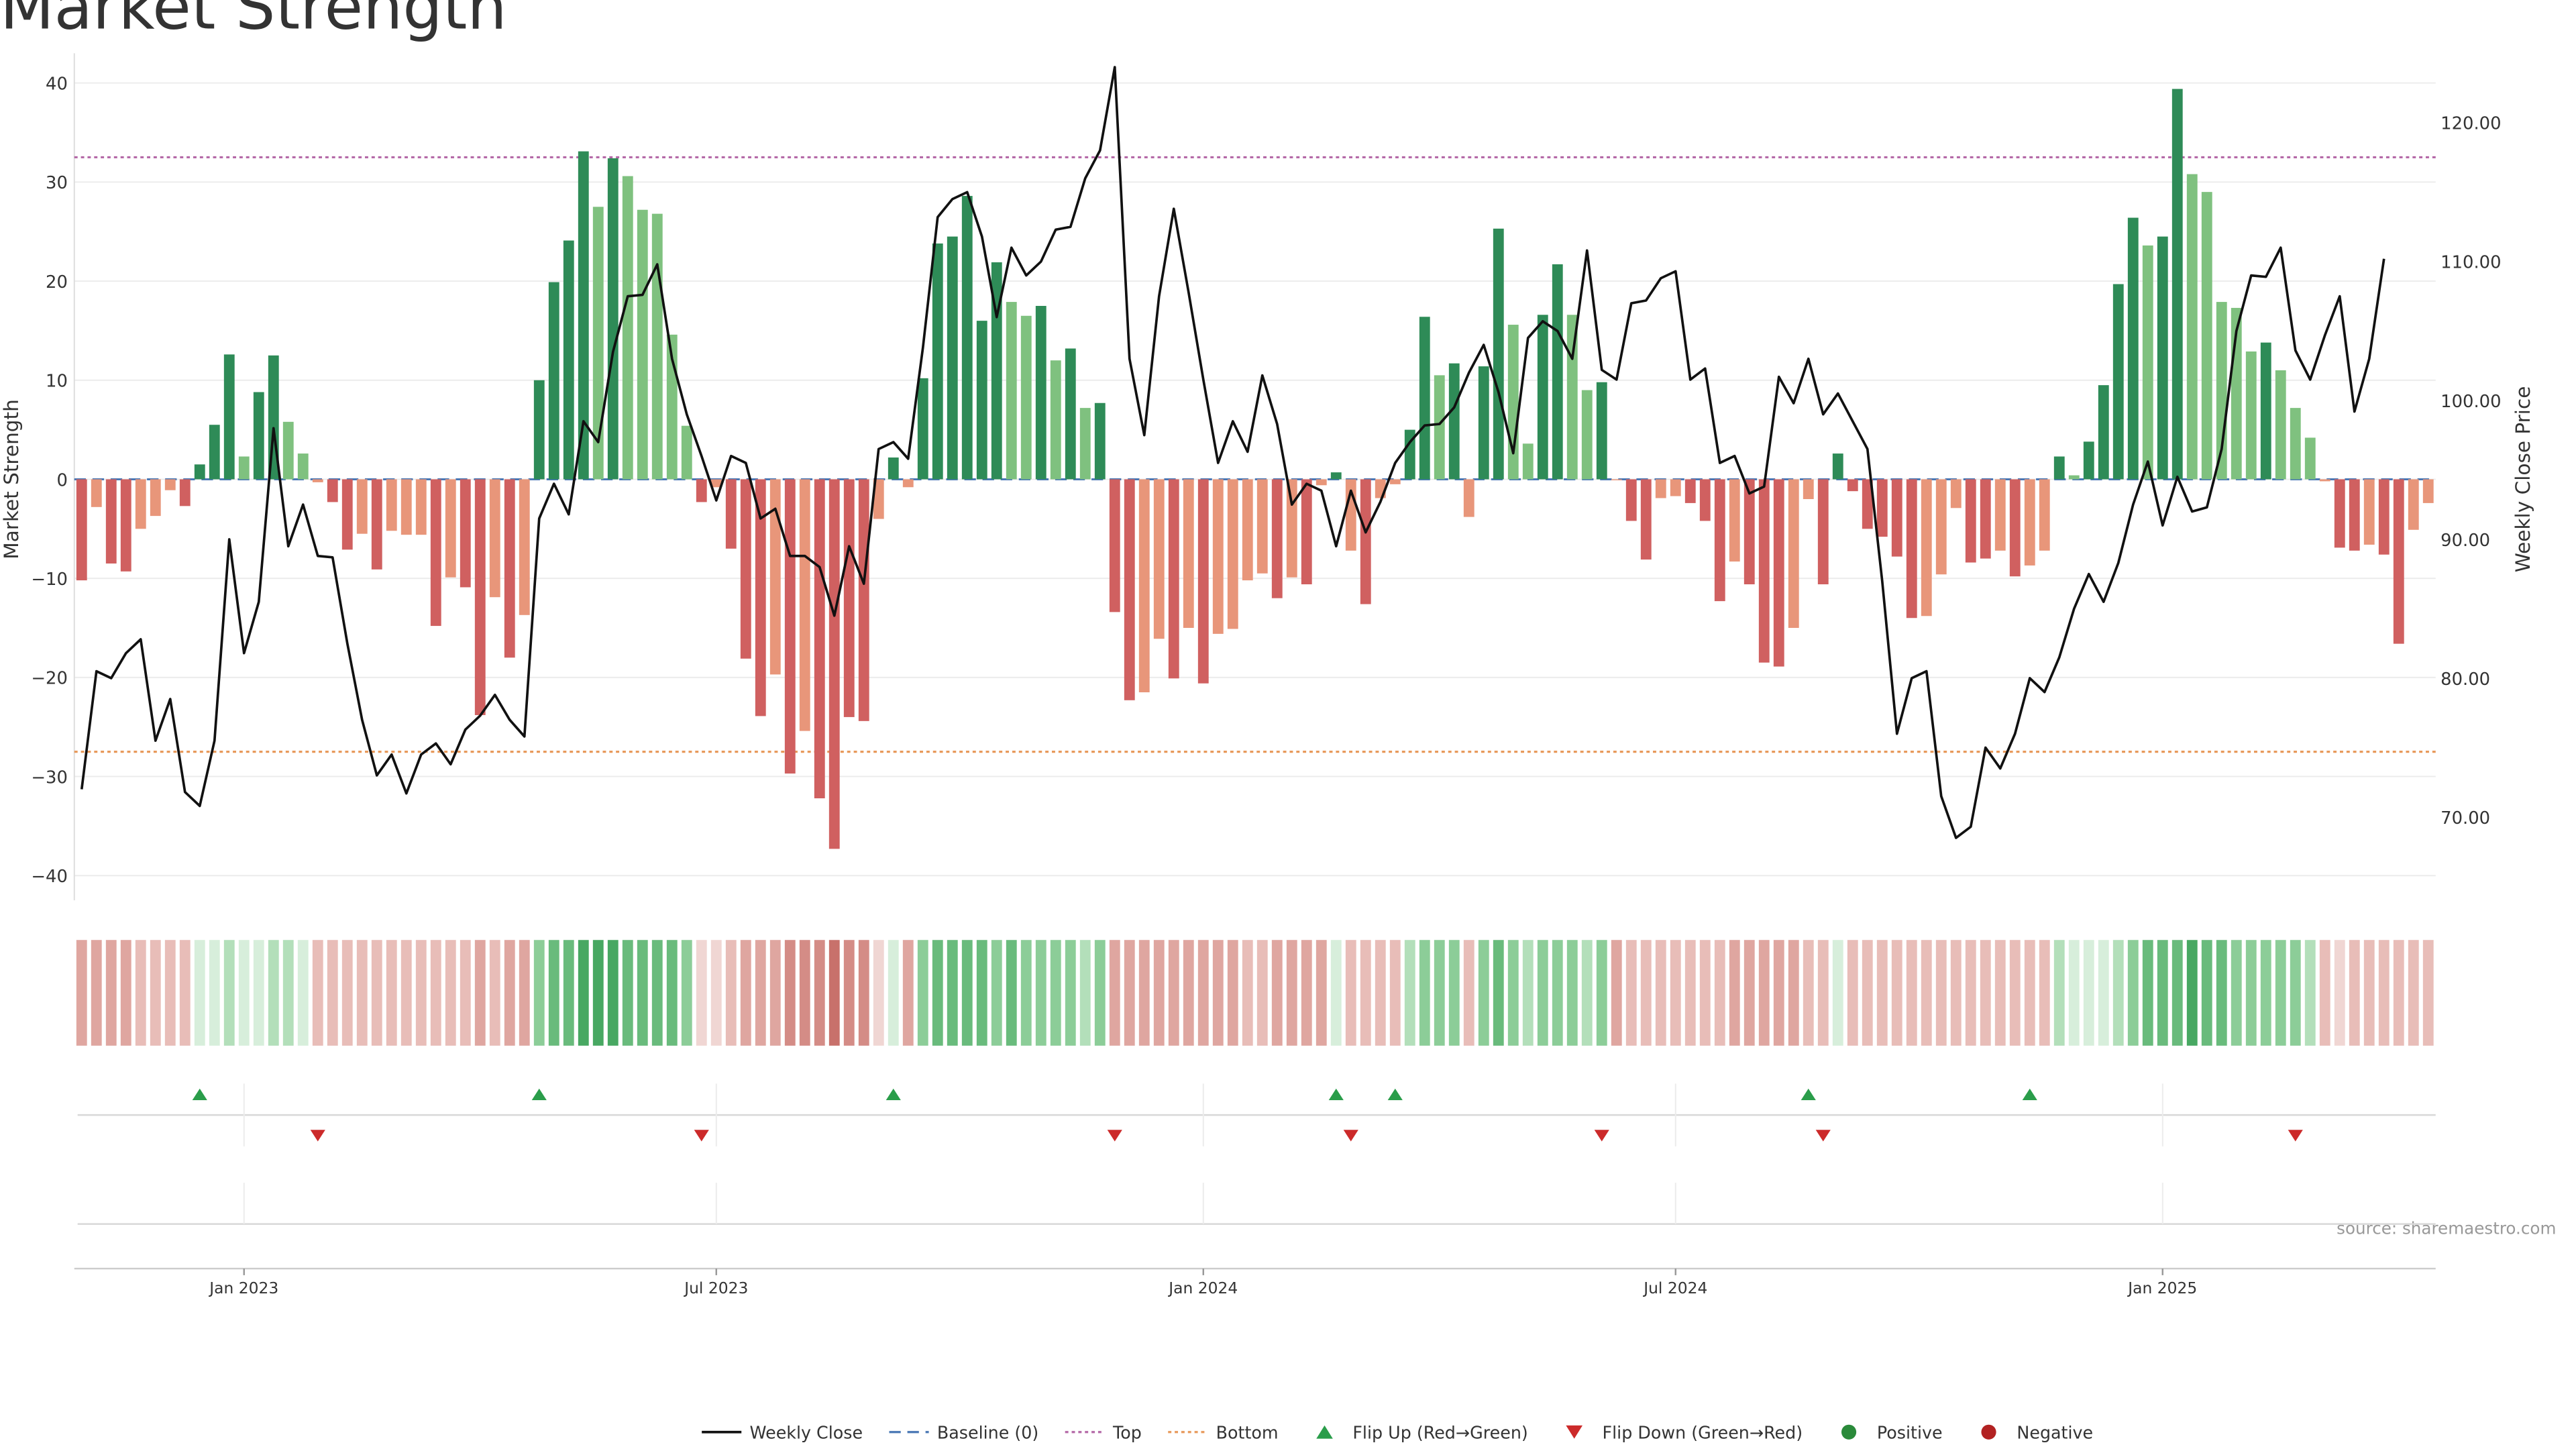 Image resolution: width=2576 pixels, height=1449 pixels. Describe the element at coordinates (2470, 124) in the screenshot. I see `right-tick-label: 120.00` at that location.